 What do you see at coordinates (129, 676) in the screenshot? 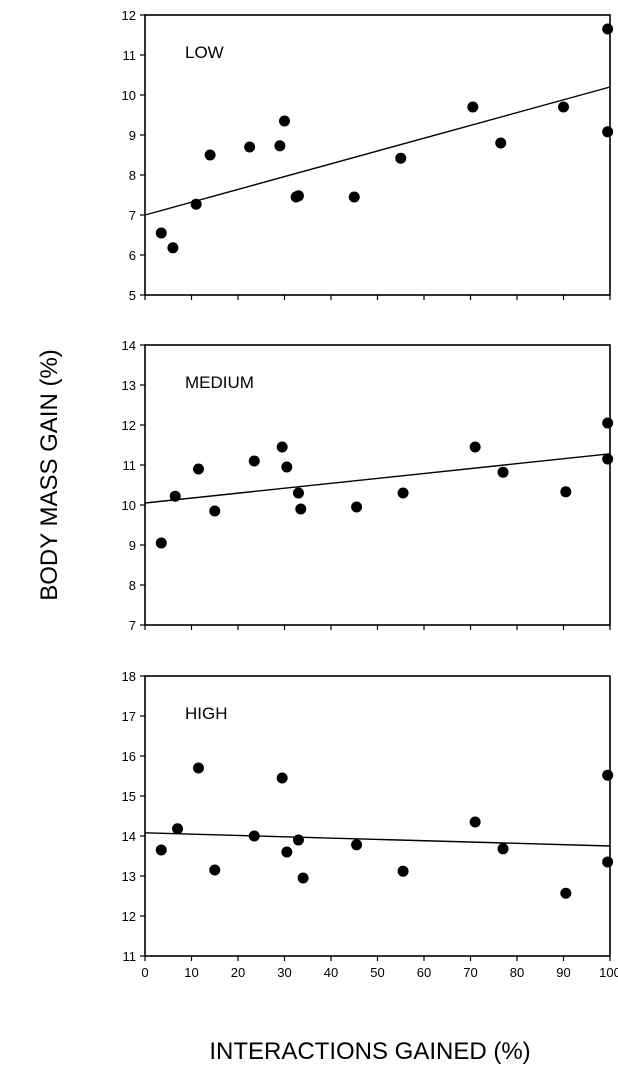
I see `y-tick-label: 18` at bounding box center [129, 676].